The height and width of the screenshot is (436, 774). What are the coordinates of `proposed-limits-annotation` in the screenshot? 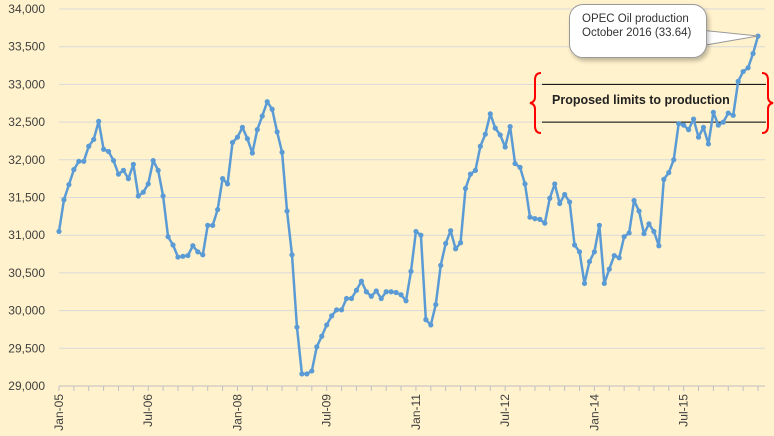 It's located at (651, 103).